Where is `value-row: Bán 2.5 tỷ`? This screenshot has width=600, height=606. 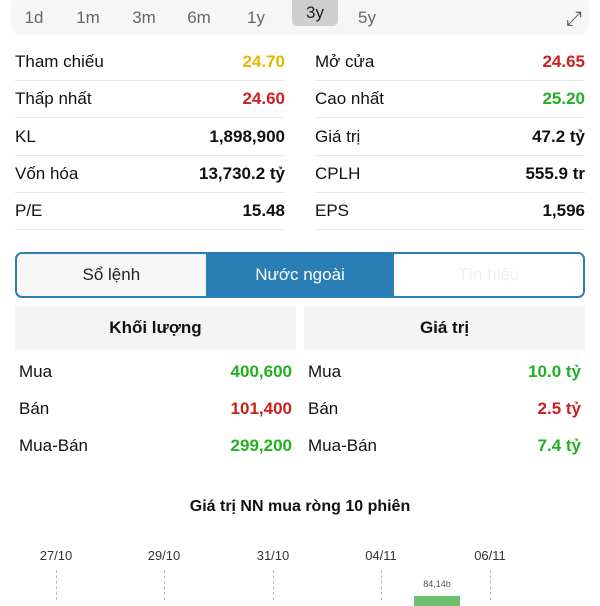
value-row: Bán 2.5 tỷ is located at coordinates (444, 408).